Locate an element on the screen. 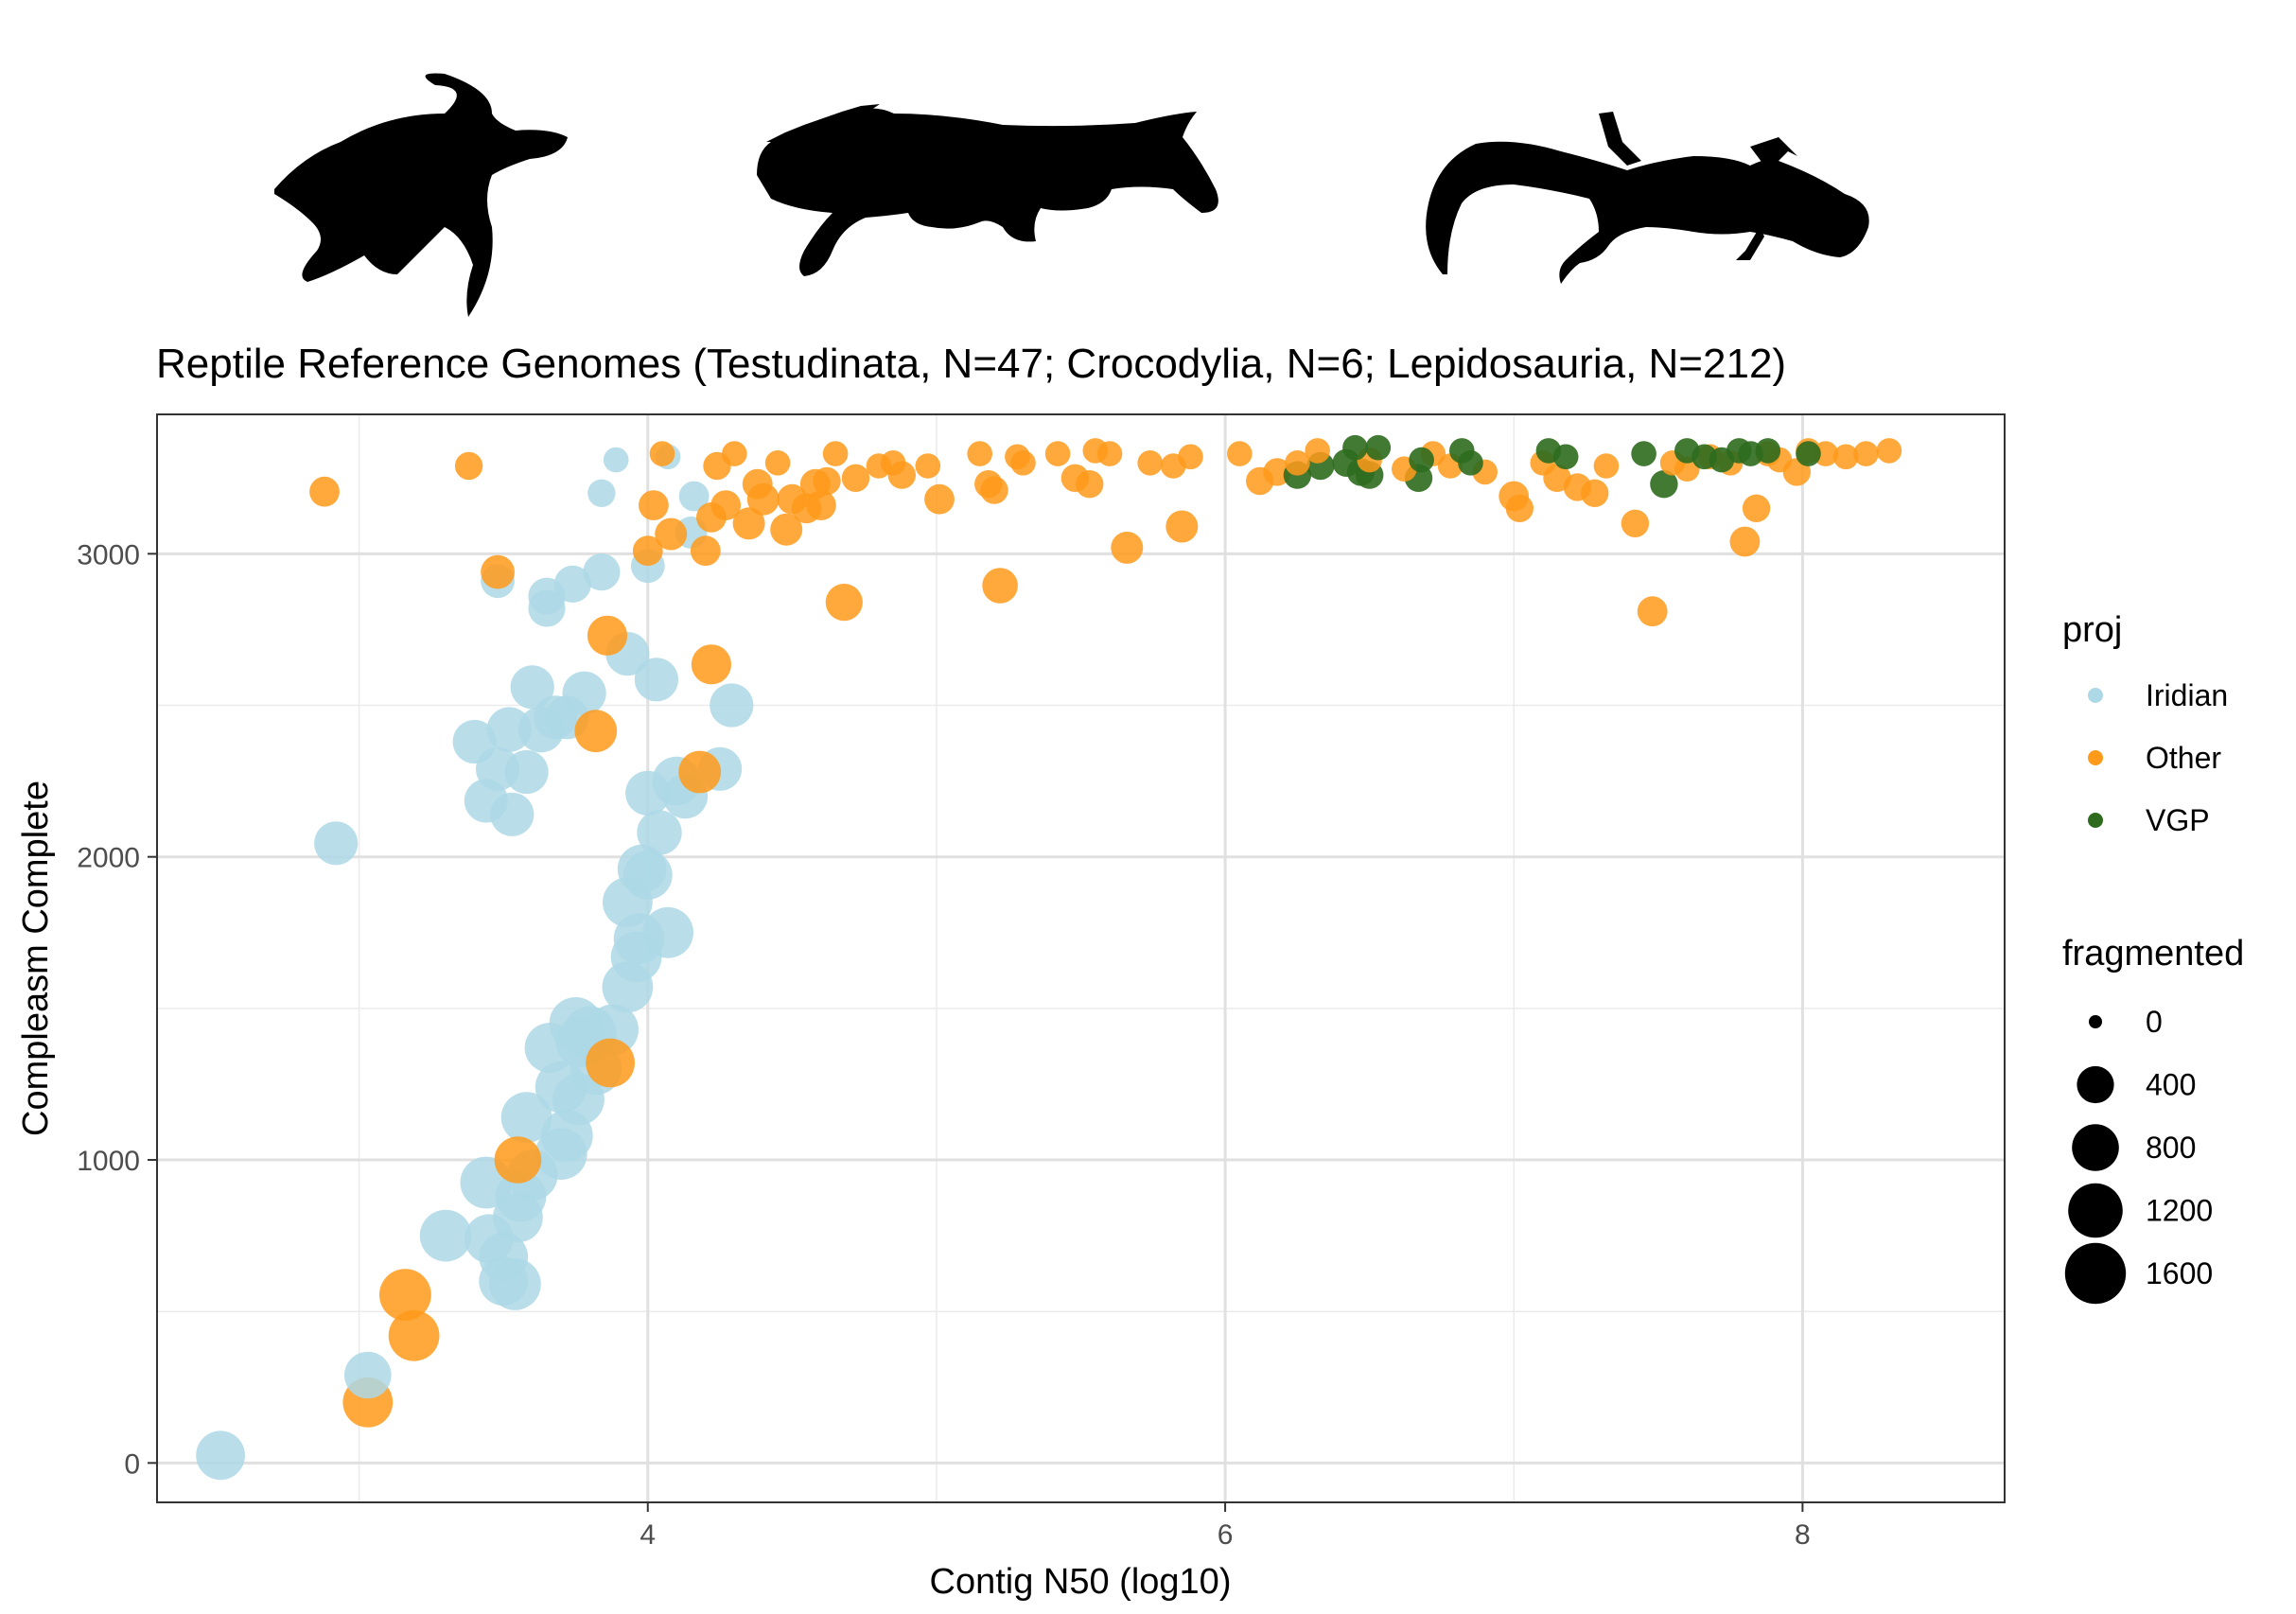 Image resolution: width=2296 pixels, height=1614 pixels. y-tick-label: 2000 is located at coordinates (108, 859).